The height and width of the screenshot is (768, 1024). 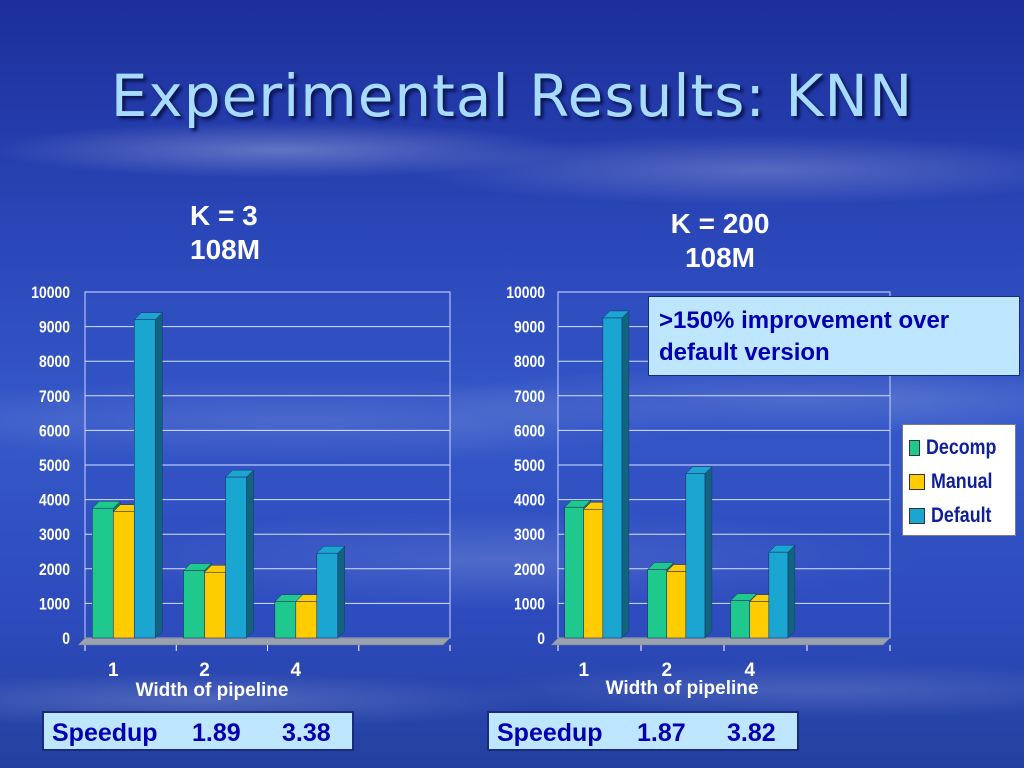 What do you see at coordinates (54, 431) in the screenshot?
I see `chart1-y-tick-label: 6000` at bounding box center [54, 431].